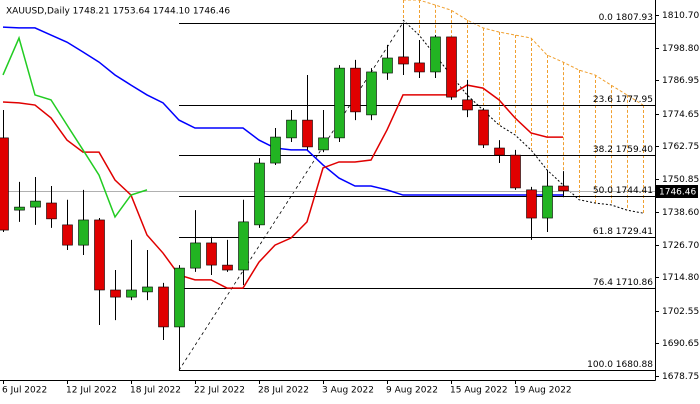 The width and height of the screenshot is (700, 404). I want to click on y-tick-label: 1702.55, so click(680, 312).